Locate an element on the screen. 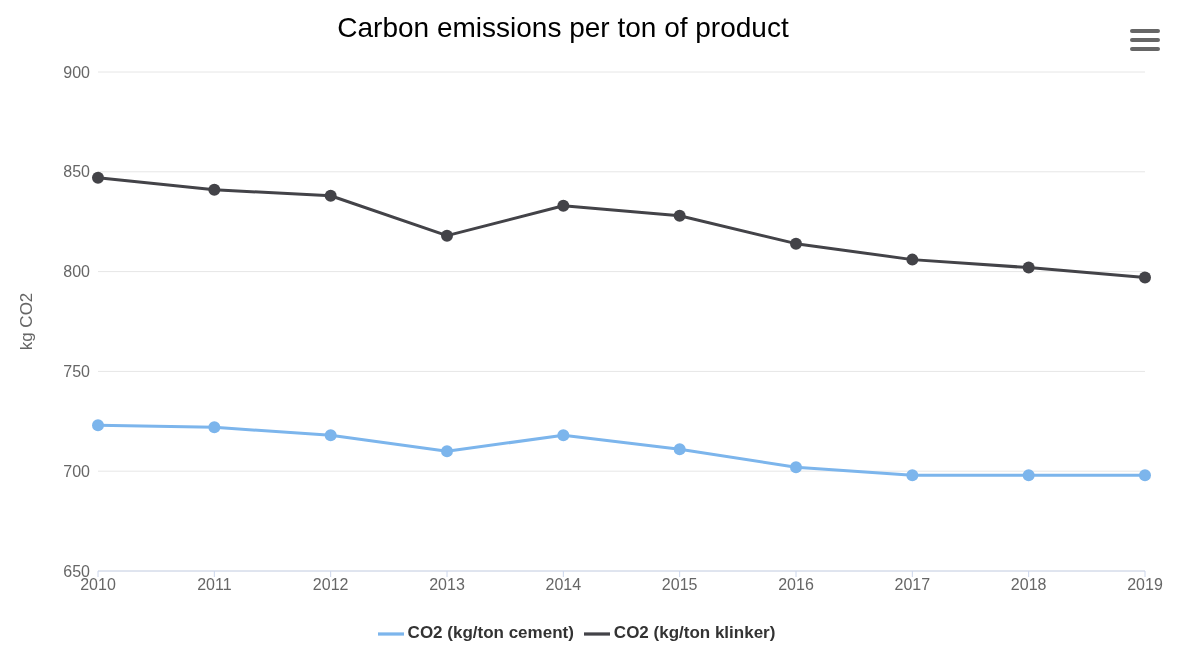  y-tick-label: 900 is located at coordinates (77, 72).